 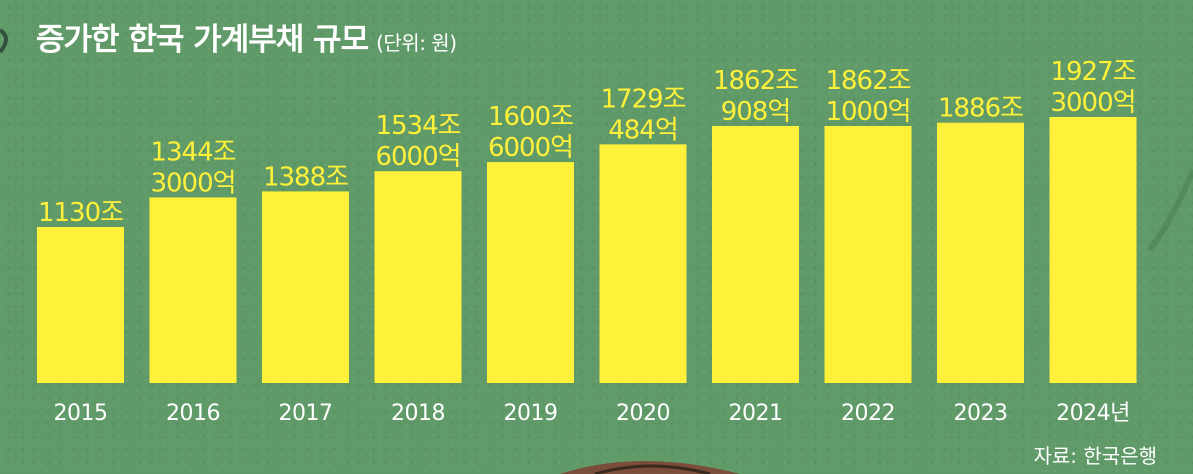 What do you see at coordinates (1170, 210) in the screenshot?
I see `decorative-stroke-right` at bounding box center [1170, 210].